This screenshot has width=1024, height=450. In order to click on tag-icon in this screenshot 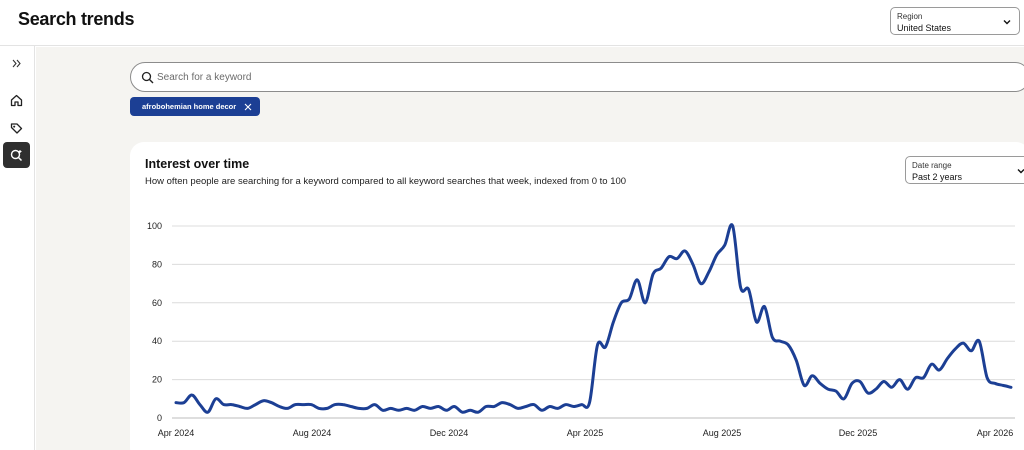, I will do `click(16, 128)`.